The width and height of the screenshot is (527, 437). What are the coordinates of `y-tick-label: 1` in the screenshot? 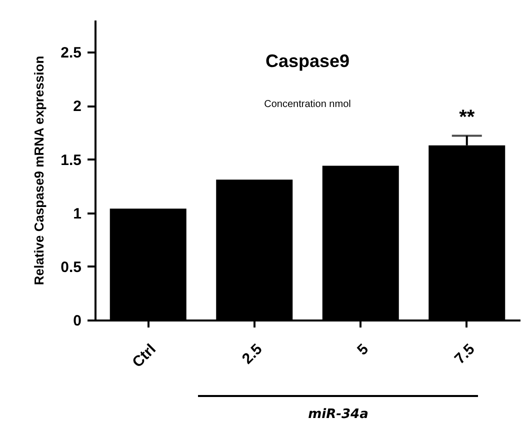 It's located at (77, 213).